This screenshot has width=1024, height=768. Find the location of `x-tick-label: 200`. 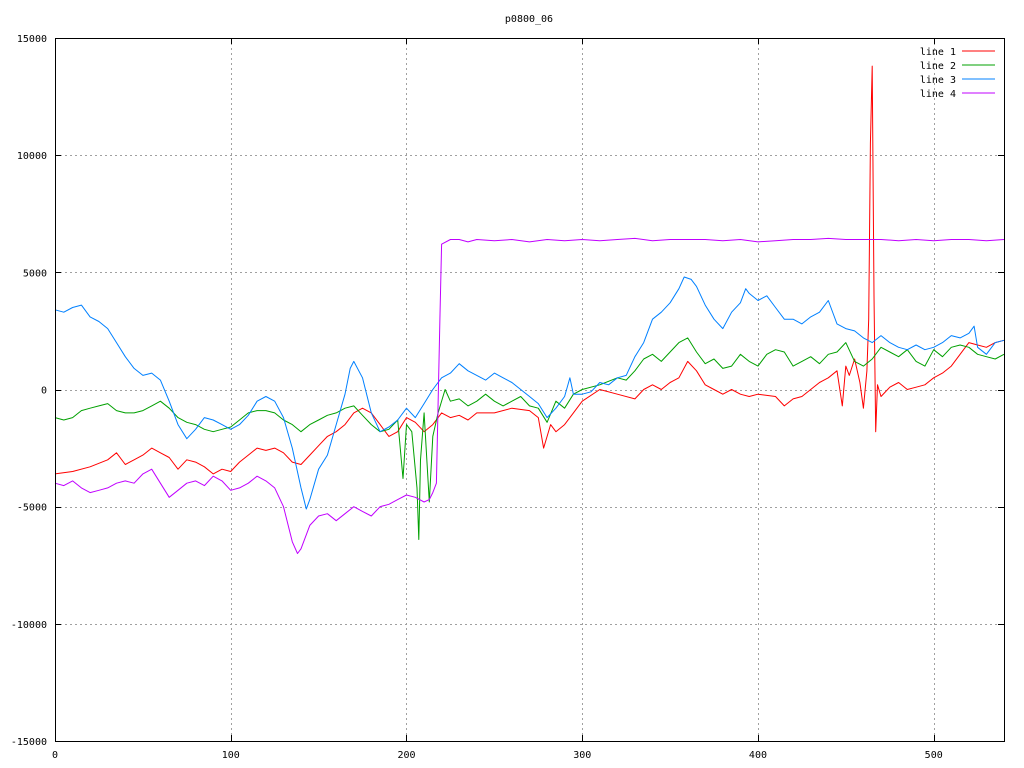

x-tick-label: 200 is located at coordinates (406, 755).